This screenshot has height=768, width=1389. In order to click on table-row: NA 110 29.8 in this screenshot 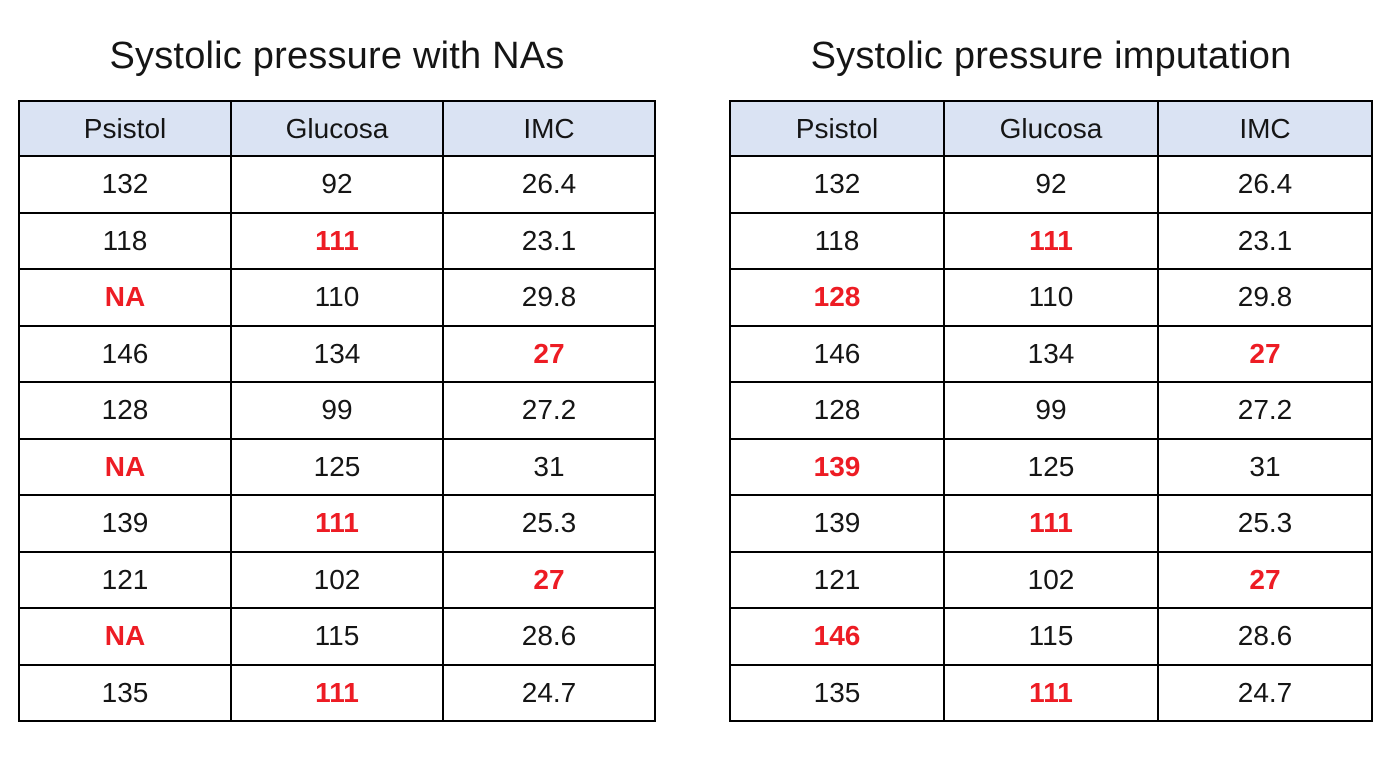, I will do `click(337, 297)`.